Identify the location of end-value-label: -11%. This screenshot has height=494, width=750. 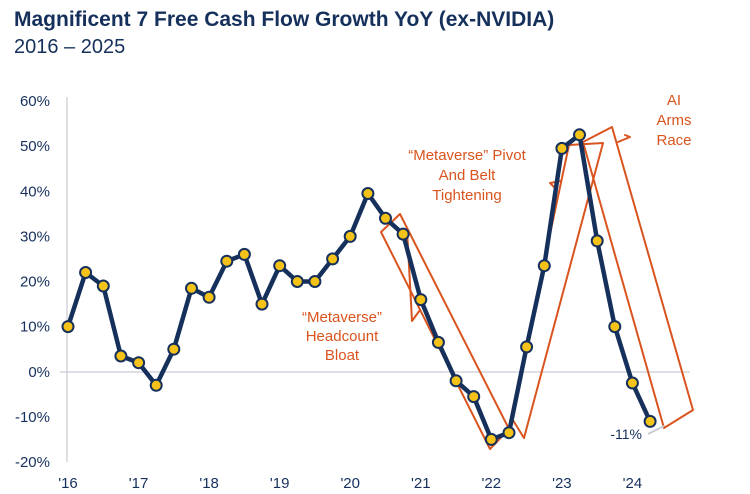
(626, 434).